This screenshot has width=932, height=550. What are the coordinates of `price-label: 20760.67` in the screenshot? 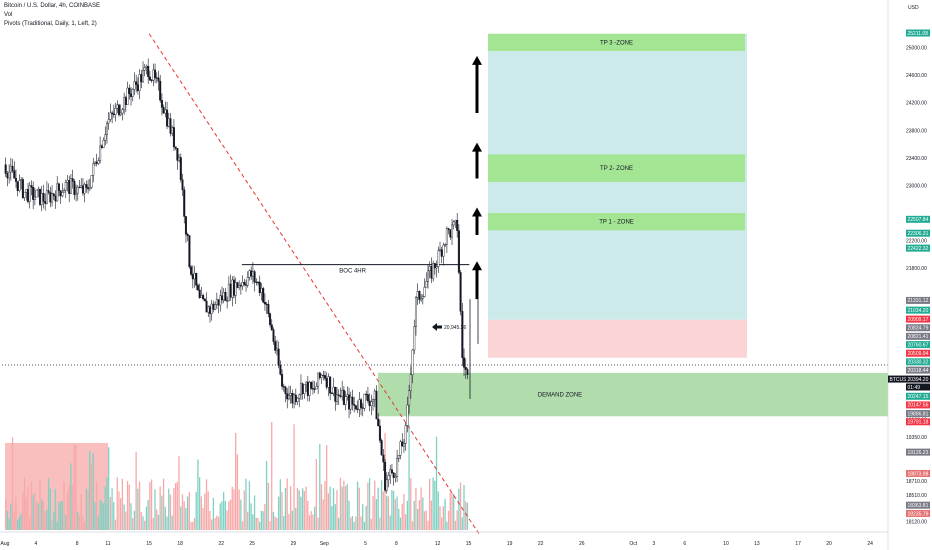 It's located at (918, 345).